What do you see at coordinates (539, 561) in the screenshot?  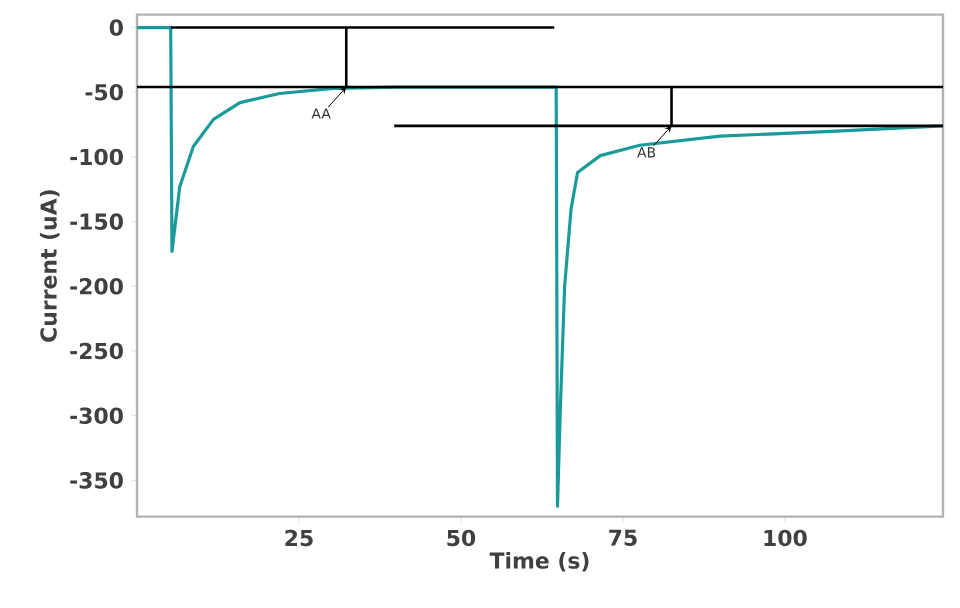 I see `x-axis-title: Time (s)` at bounding box center [539, 561].